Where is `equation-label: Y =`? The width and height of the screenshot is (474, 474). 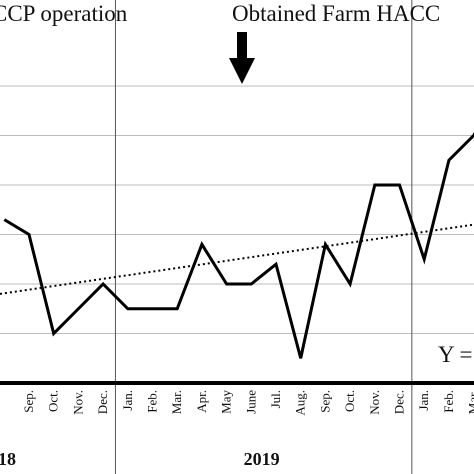
equation-label: Y = is located at coordinates (455, 354).